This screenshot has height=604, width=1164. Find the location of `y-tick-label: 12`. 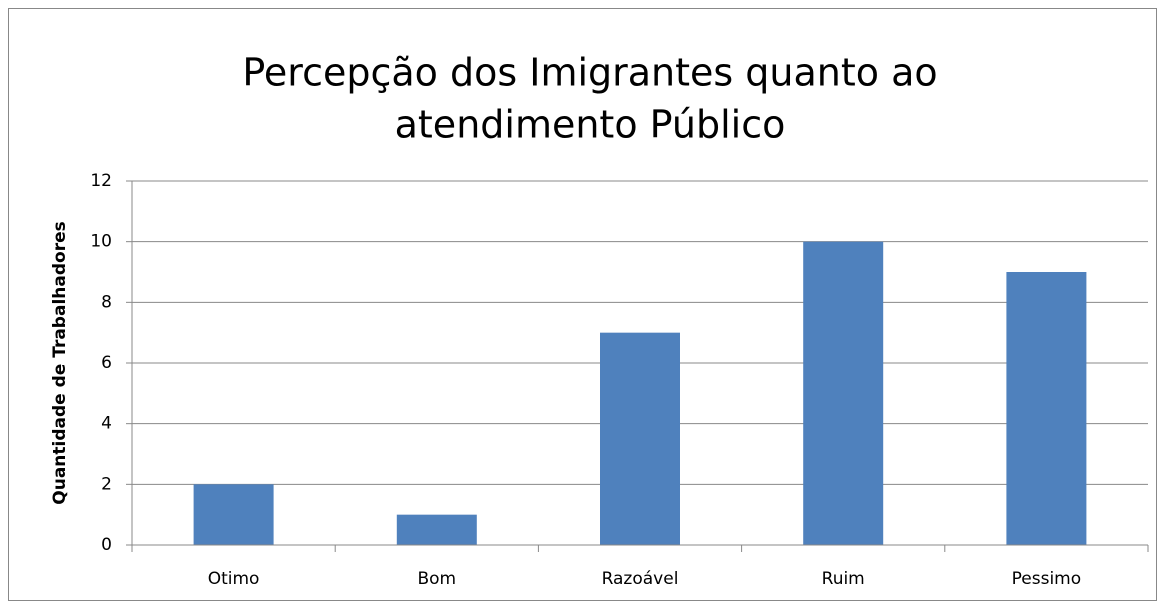

y-tick-label: 12 is located at coordinates (101, 181).